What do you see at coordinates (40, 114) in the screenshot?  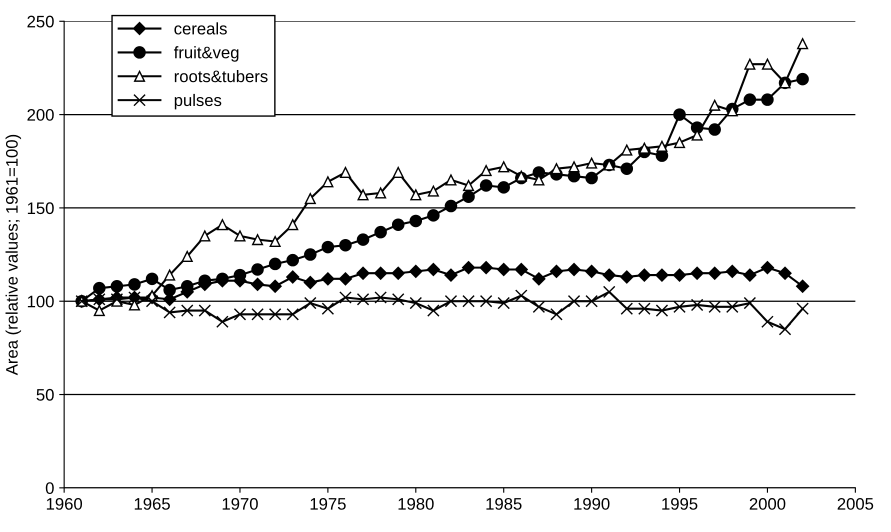 I see `y-tick-label: 200` at bounding box center [40, 114].